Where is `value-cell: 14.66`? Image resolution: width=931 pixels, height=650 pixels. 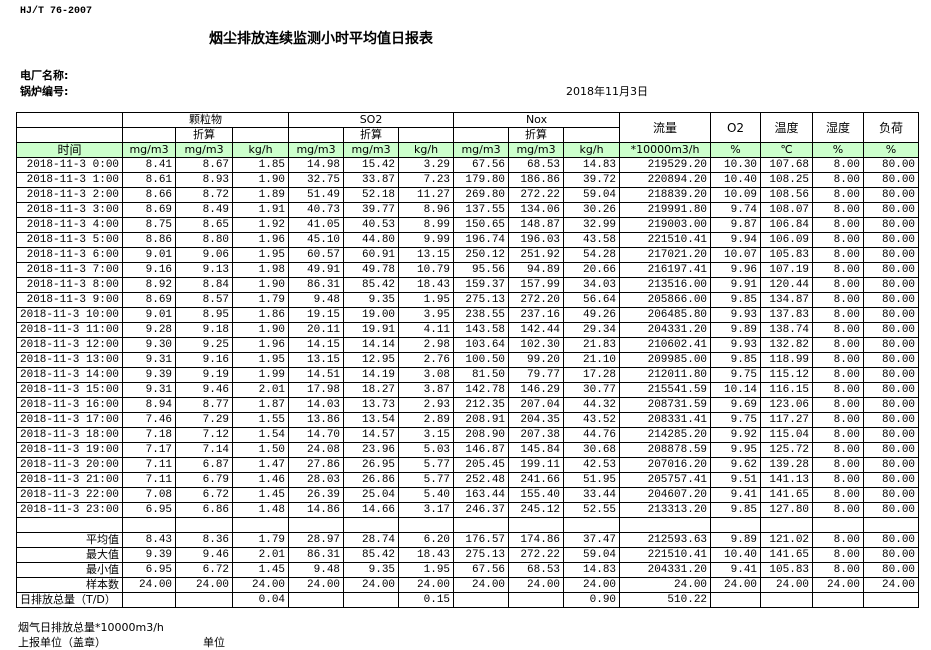 value-cell: 14.66 is located at coordinates (371, 510).